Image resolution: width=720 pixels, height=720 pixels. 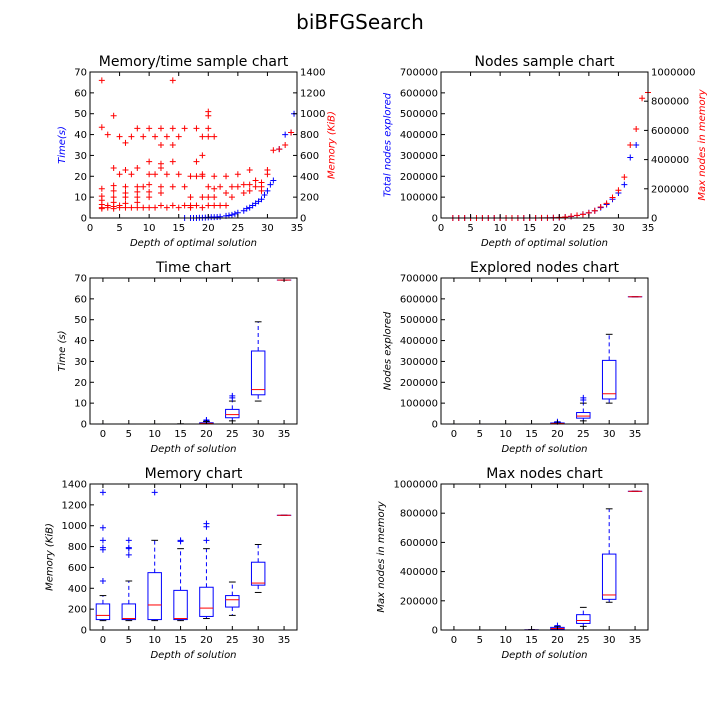 What do you see at coordinates (239, 165) in the screenshot?
I see `memtime-series-left` at bounding box center [239, 165].